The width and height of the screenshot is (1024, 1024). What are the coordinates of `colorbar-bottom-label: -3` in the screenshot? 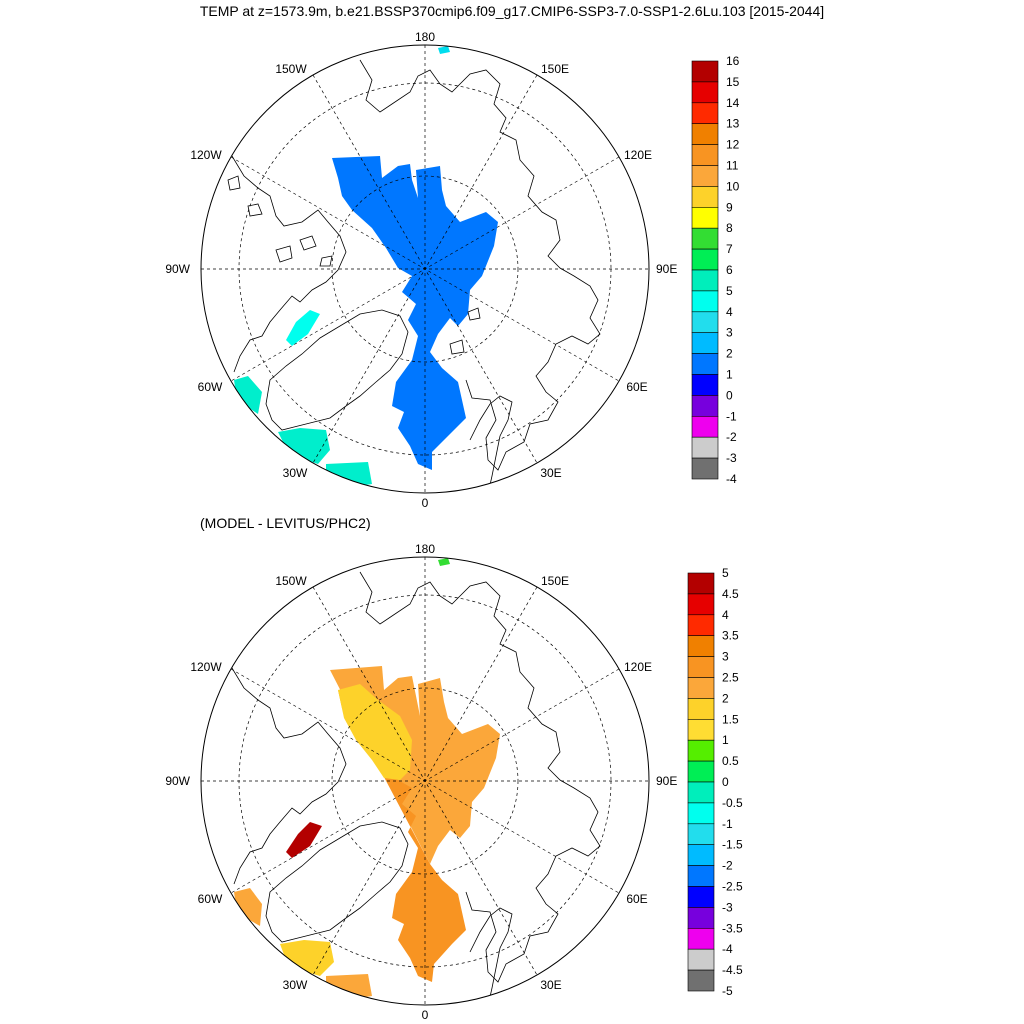 It's located at (727, 907).